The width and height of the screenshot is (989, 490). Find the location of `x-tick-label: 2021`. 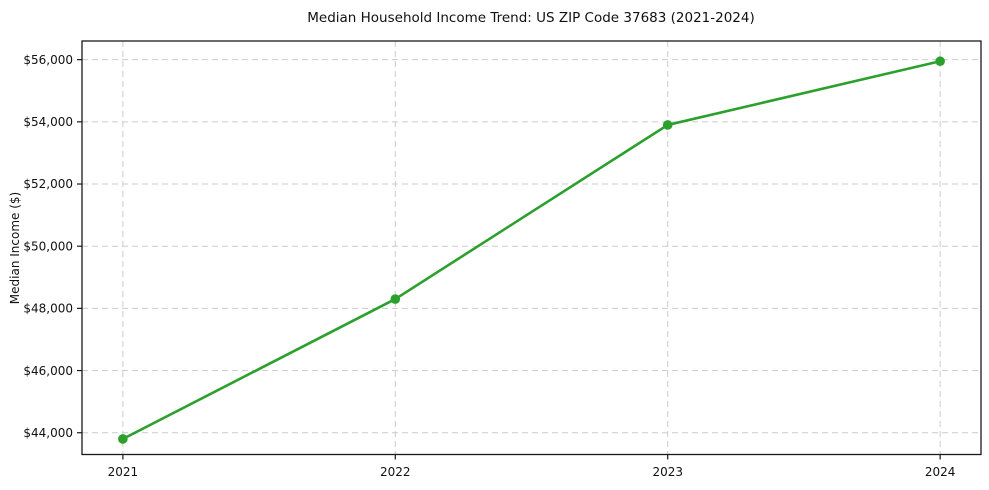

x-tick-label: 2021 is located at coordinates (123, 472).